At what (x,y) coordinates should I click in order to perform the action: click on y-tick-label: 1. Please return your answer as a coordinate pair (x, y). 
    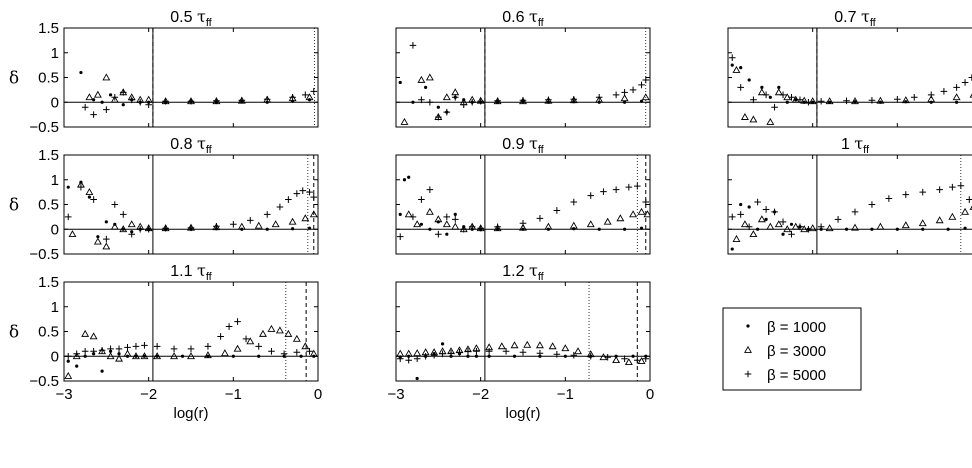
    Looking at the image, I should click on (55, 307).